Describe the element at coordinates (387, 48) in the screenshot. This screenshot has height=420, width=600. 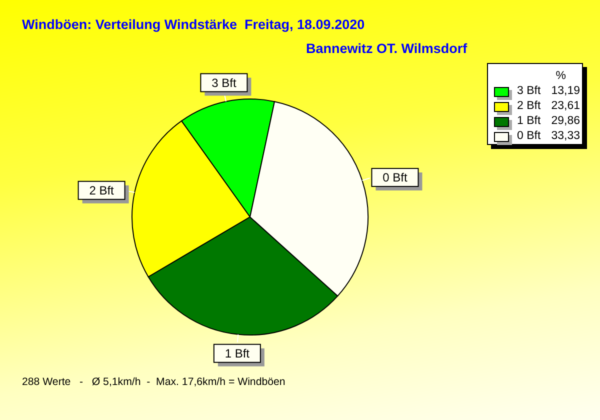
I see `chart-subtitle: Bannewitz OT. Wilmsdorf` at that location.